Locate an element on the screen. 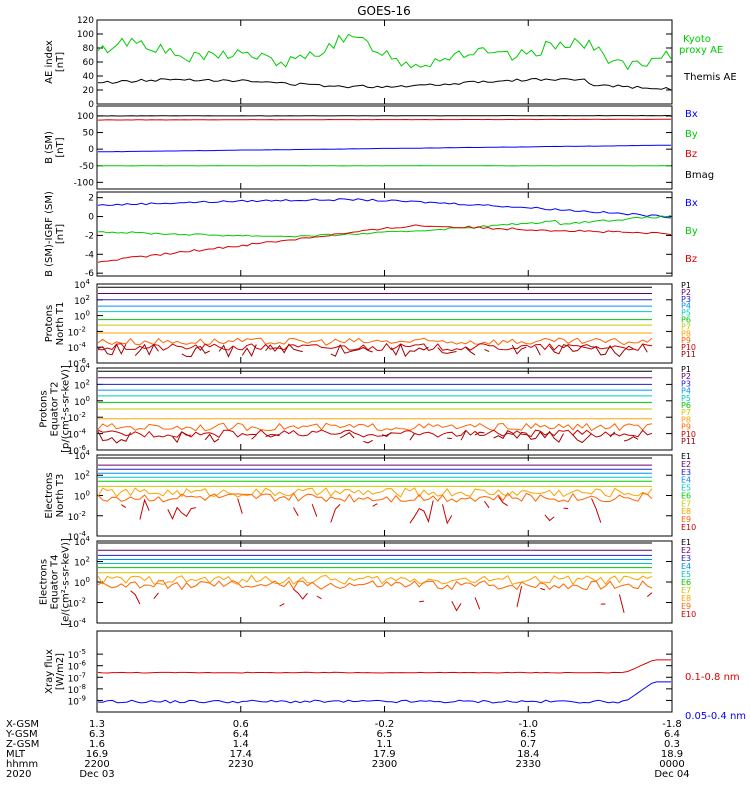 The height and width of the screenshot is (804, 750). y-tick-label-en: 10⁰ is located at coordinates (82, 496).